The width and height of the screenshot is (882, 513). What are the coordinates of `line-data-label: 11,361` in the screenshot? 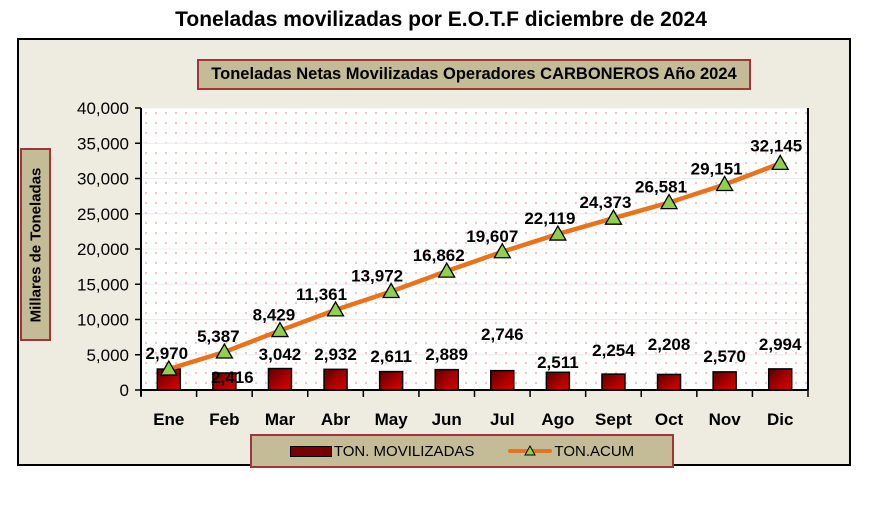 It's located at (321, 294).